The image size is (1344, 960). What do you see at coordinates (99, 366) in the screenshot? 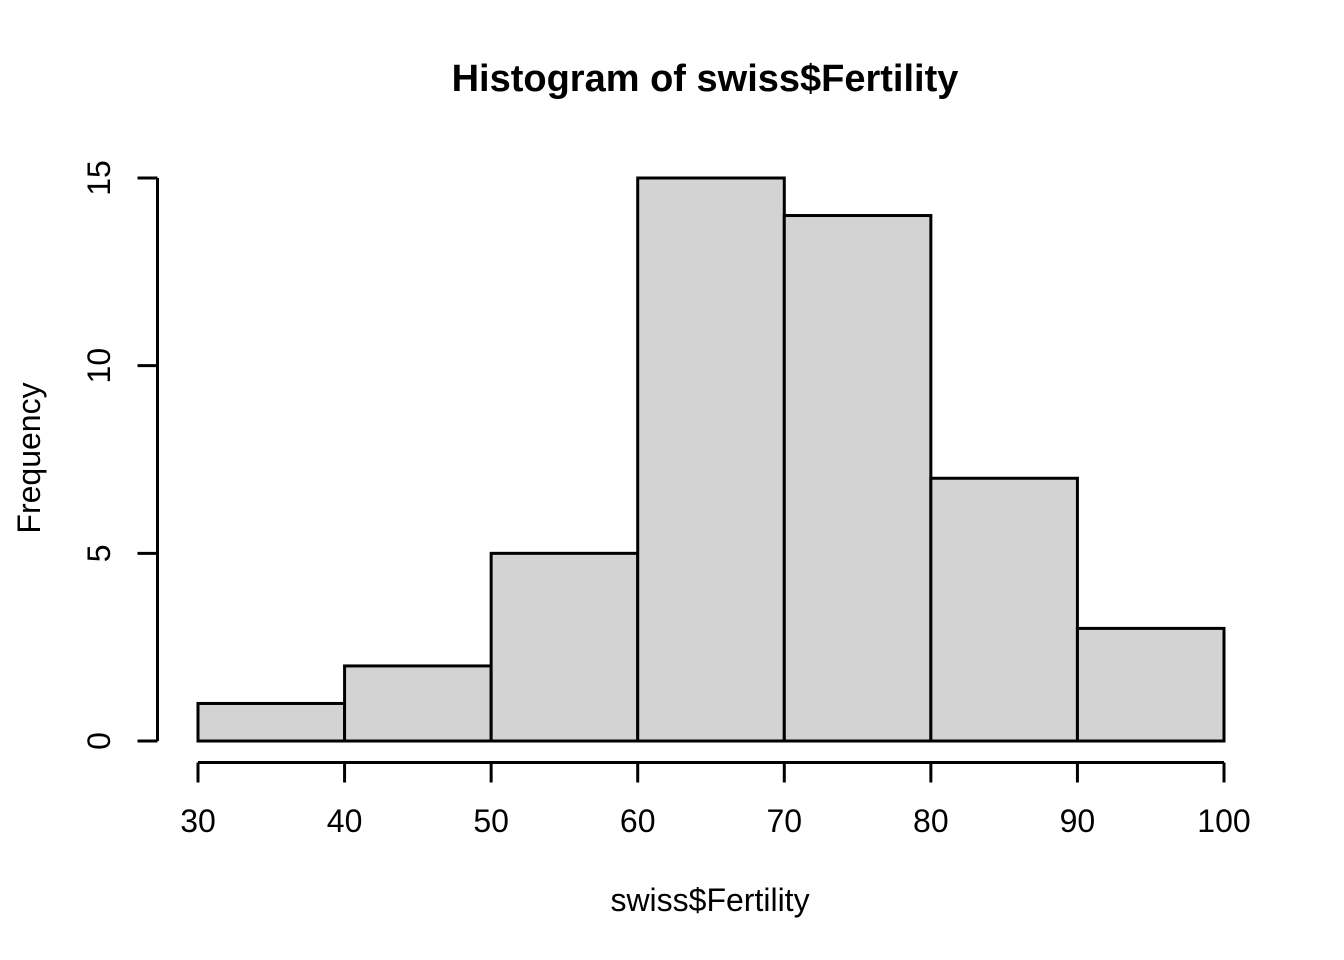
I see `y-tick-label: 10` at bounding box center [99, 366].